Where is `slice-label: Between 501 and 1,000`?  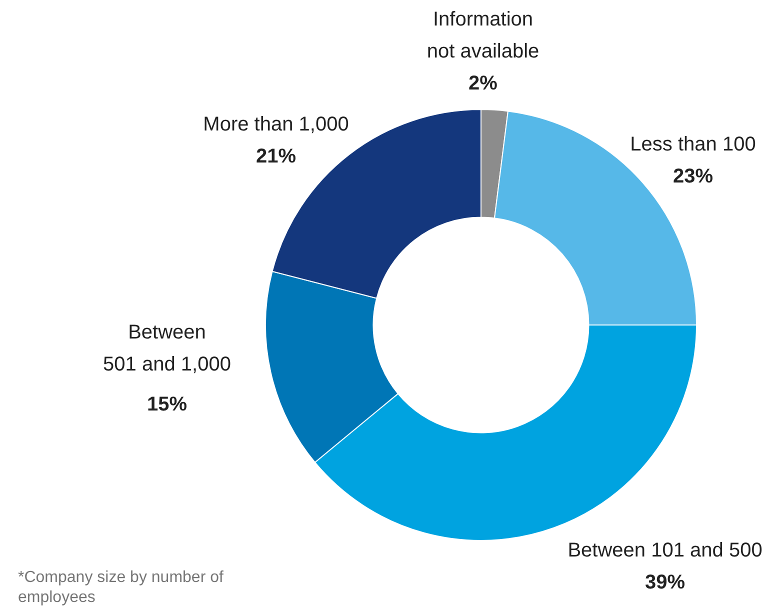
slice-label: Between 501 and 1,000 is located at coordinates (167, 349).